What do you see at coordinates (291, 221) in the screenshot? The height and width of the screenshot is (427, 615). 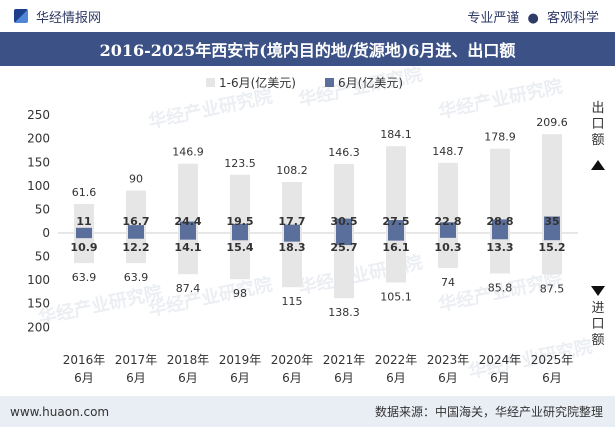 I see `data-label-month-export: 17.7` at bounding box center [291, 221].